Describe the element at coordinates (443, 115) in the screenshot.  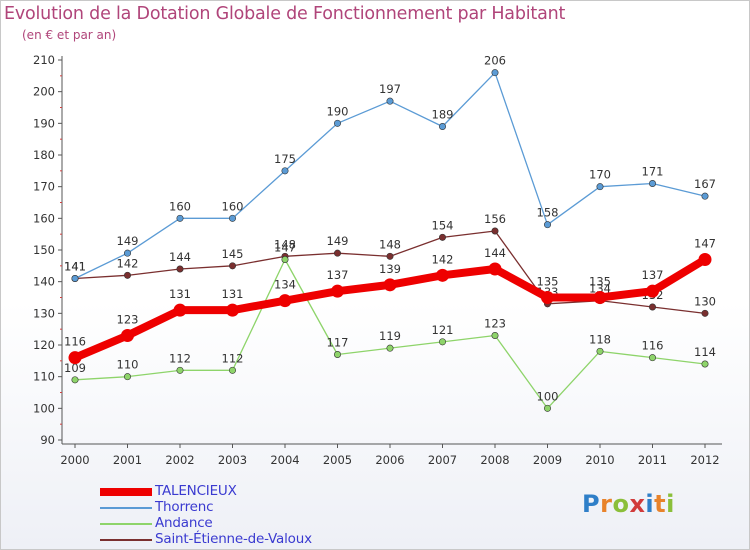
I see `data-label: 189` at that location.